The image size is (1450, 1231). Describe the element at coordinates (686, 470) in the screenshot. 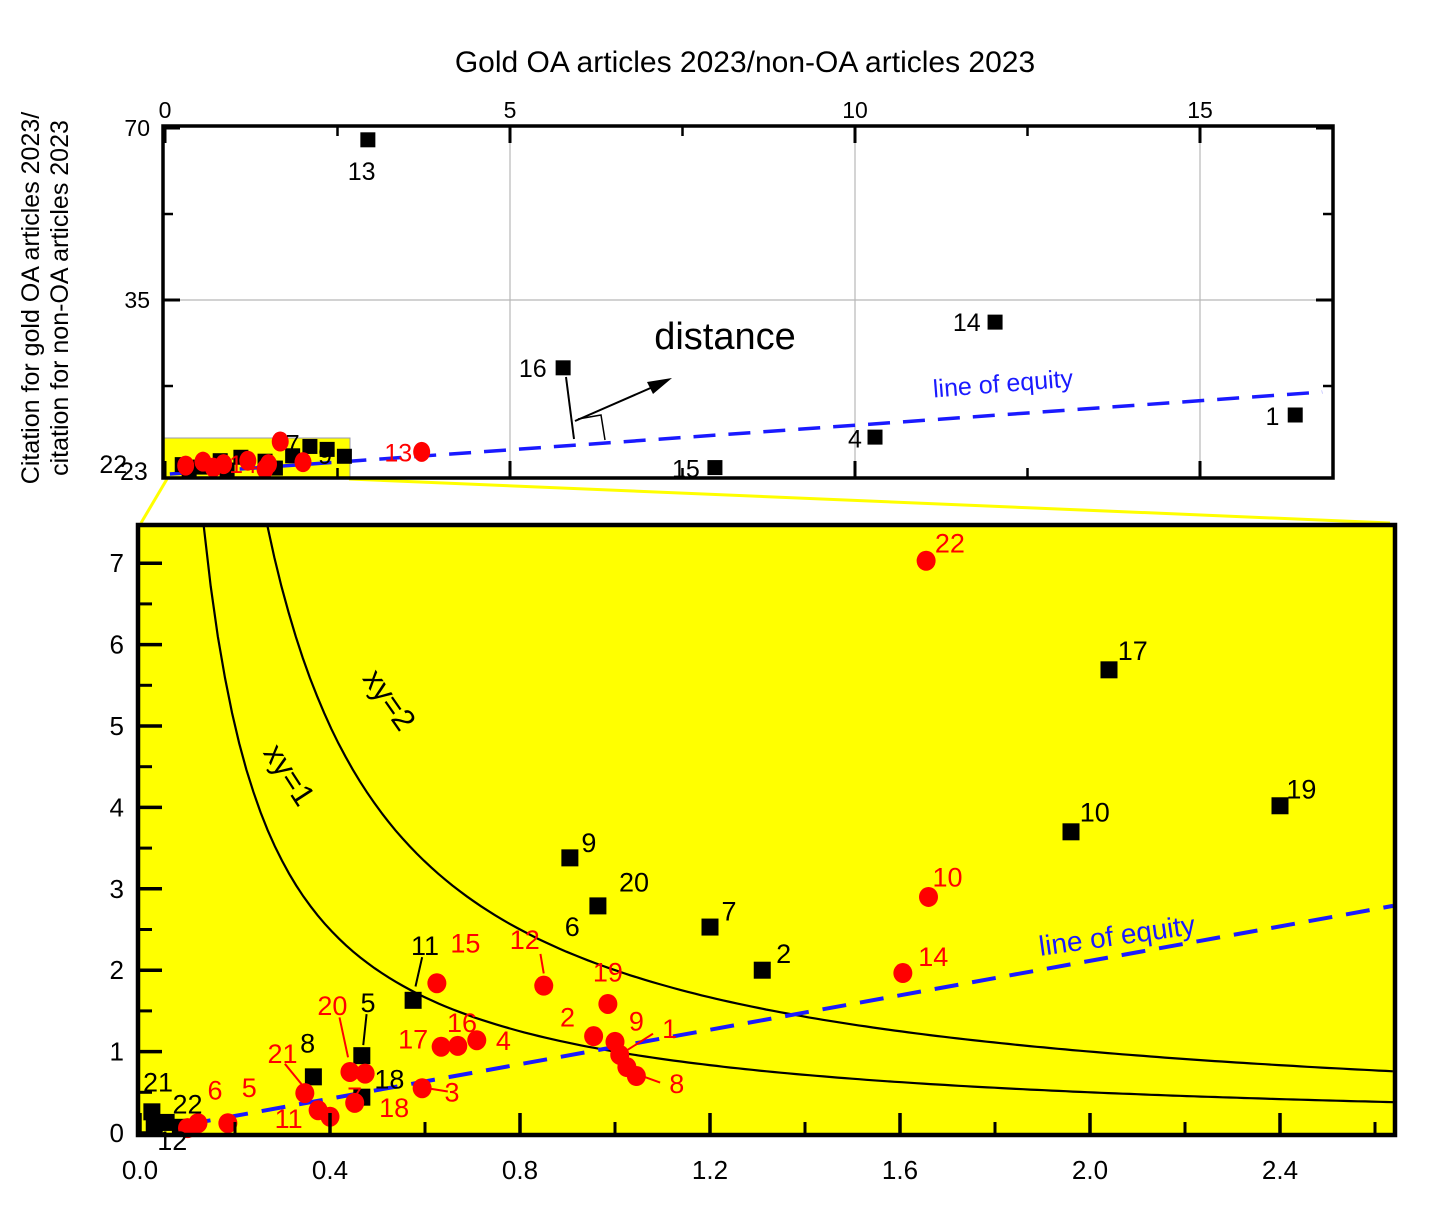

I see `point-label: 15` at that location.